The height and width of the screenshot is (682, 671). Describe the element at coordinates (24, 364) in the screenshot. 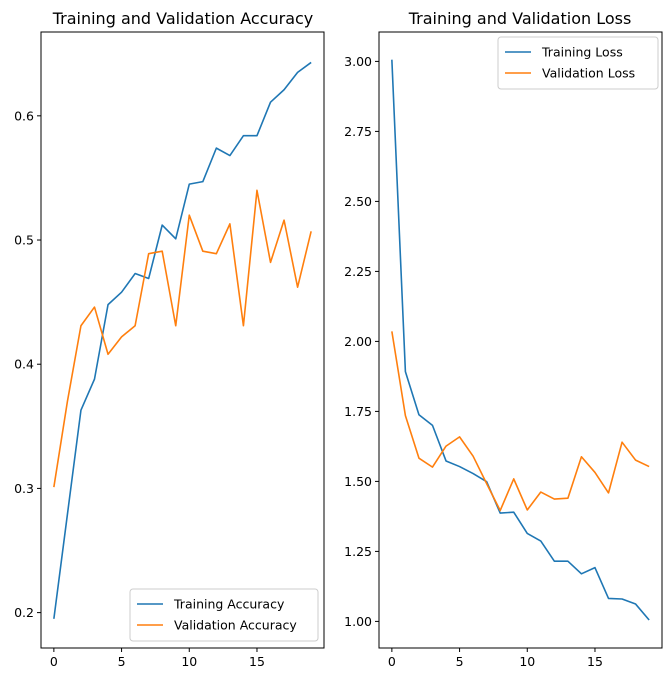

I see `accuracy-y-tick-label: 0.4` at that location.